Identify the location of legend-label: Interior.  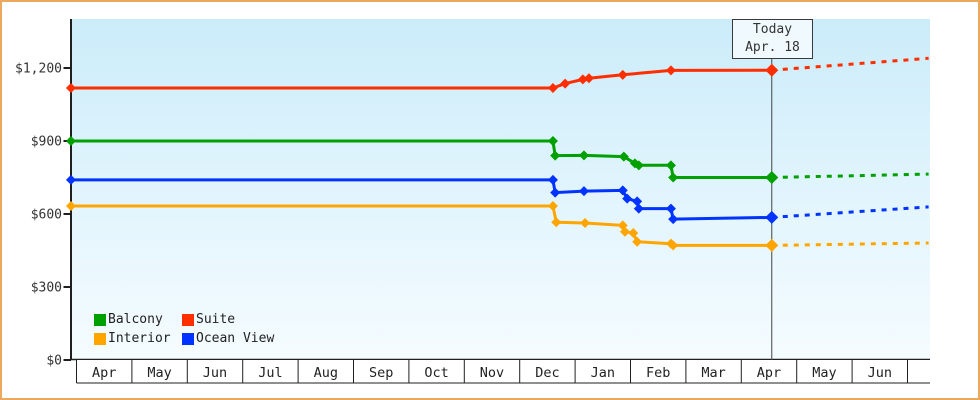
(139, 338).